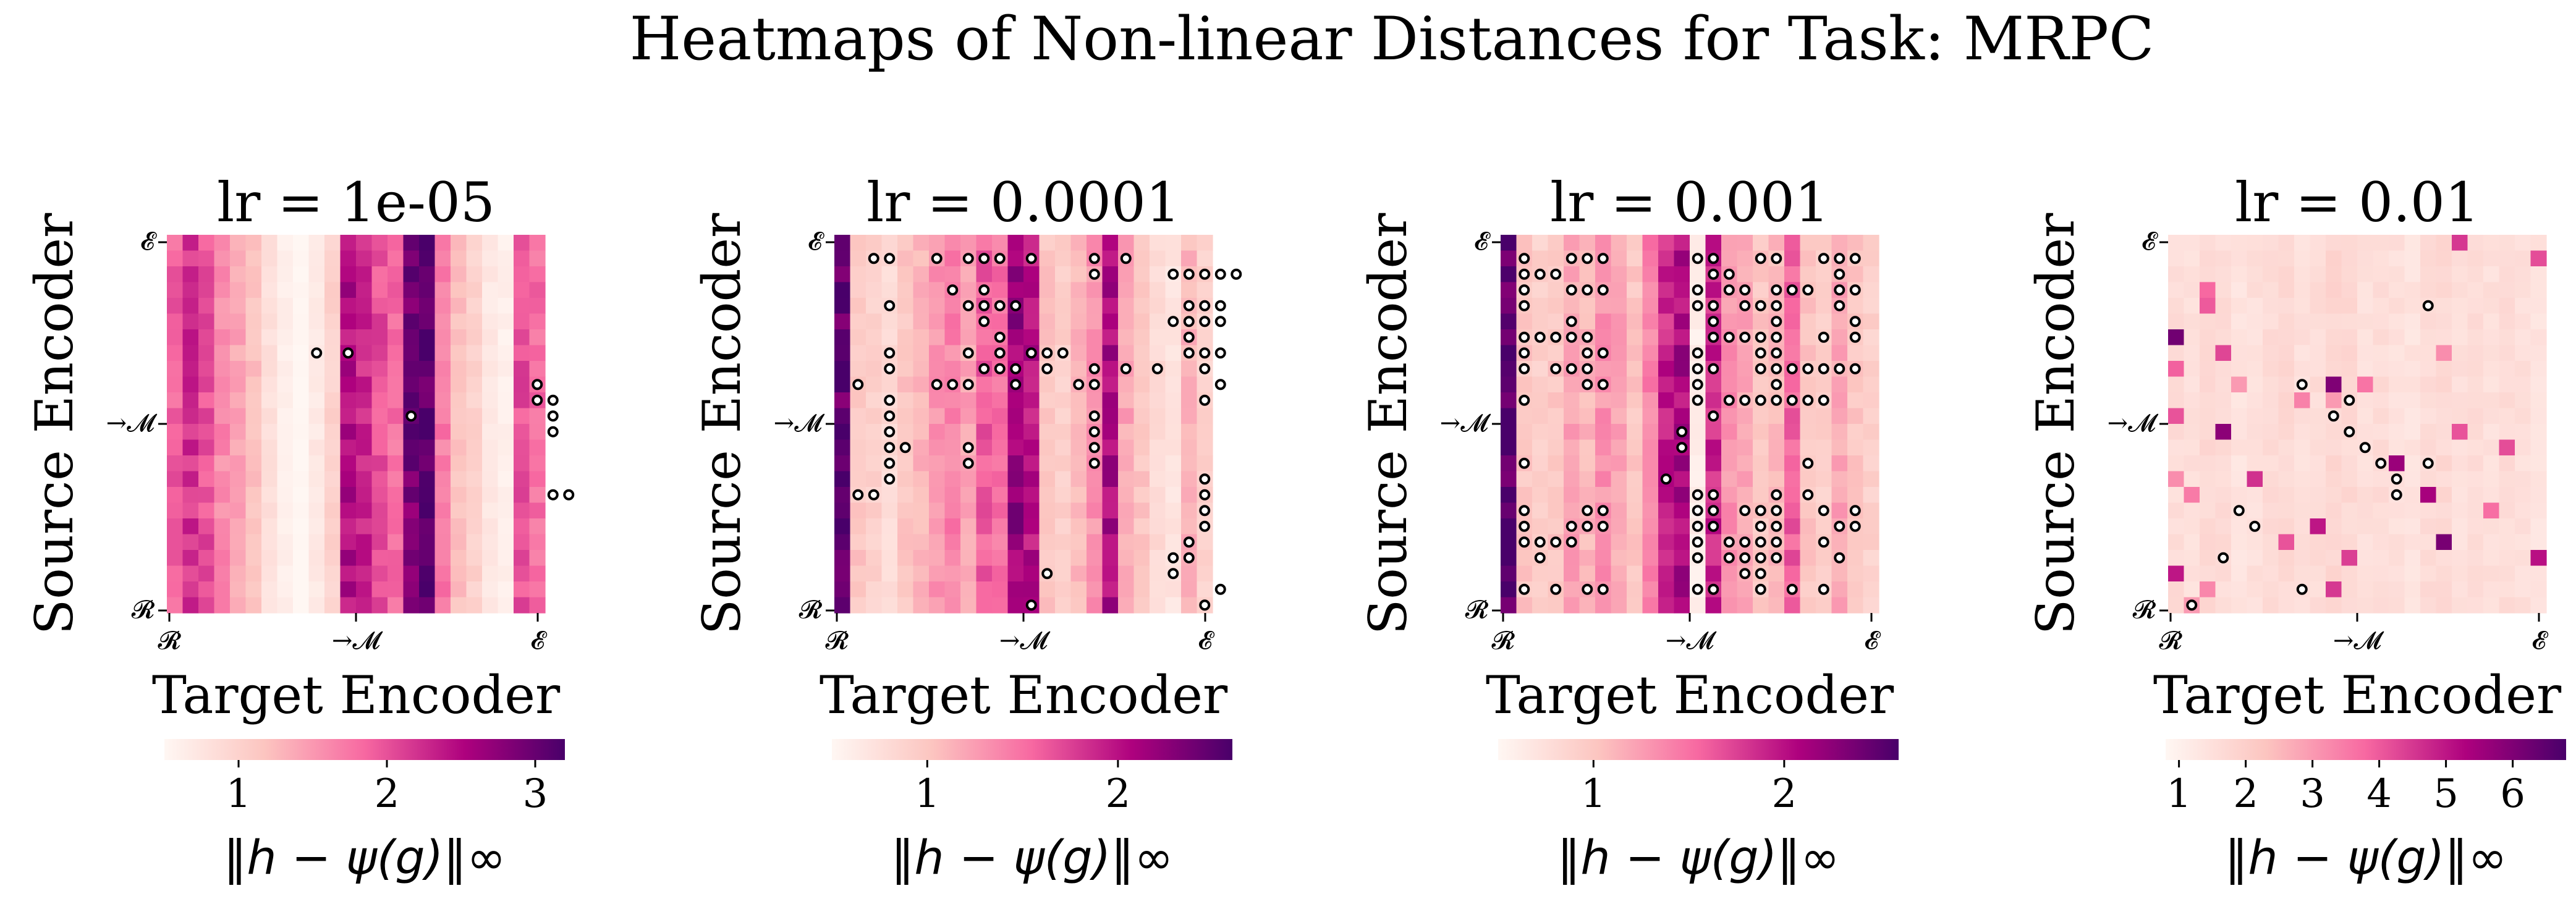  What do you see at coordinates (1206, 641) in the screenshot?
I see `x-tick-label: 𝓔` at bounding box center [1206, 641].